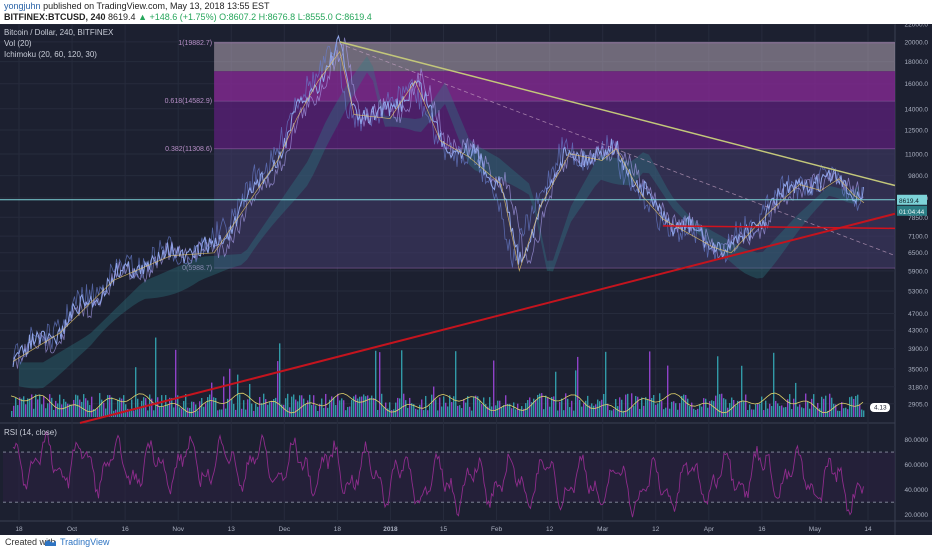 The height and width of the screenshot is (550, 932). What do you see at coordinates (918, 314) in the screenshot?
I see `price-tick-label: 4700.0` at bounding box center [918, 314].